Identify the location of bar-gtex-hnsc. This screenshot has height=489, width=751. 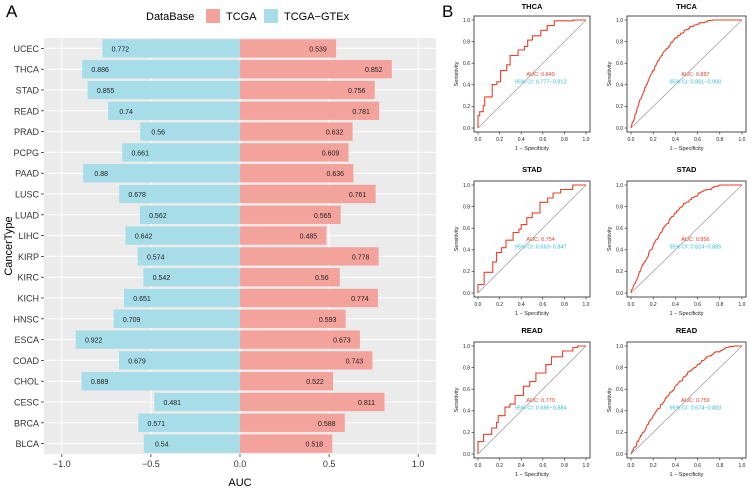
(176, 318).